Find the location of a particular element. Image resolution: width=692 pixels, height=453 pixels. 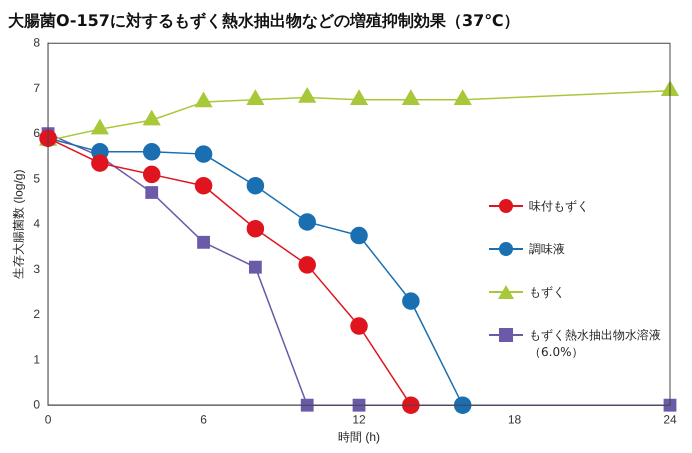

y-axis-title: 生存大腸菌数 (log/g) is located at coordinates (19, 224).